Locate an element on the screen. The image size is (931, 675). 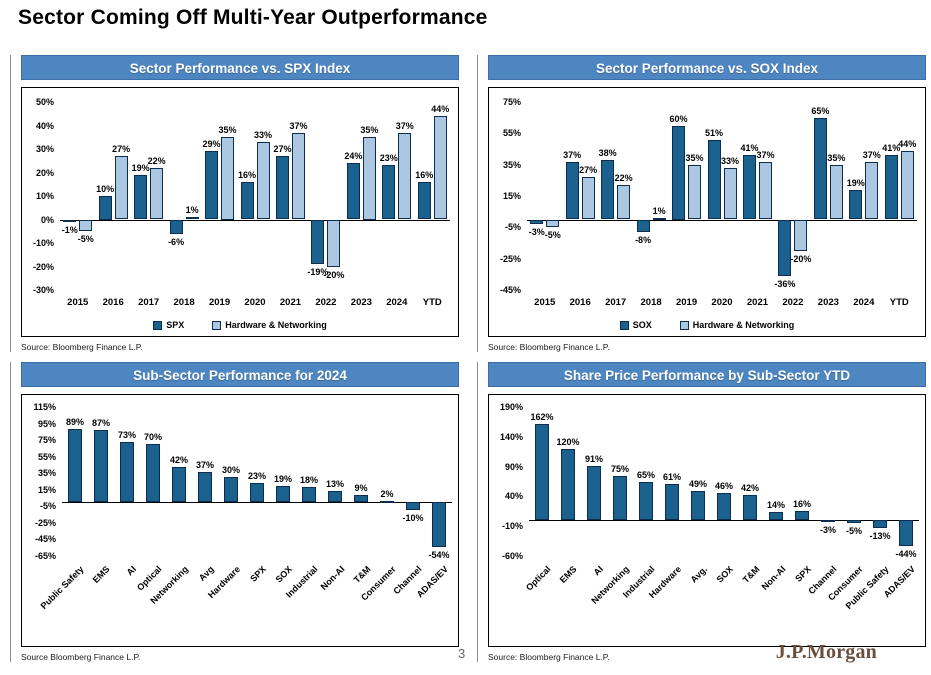
jpmorgan-logo: J.P.Morgan is located at coordinates (826, 652).